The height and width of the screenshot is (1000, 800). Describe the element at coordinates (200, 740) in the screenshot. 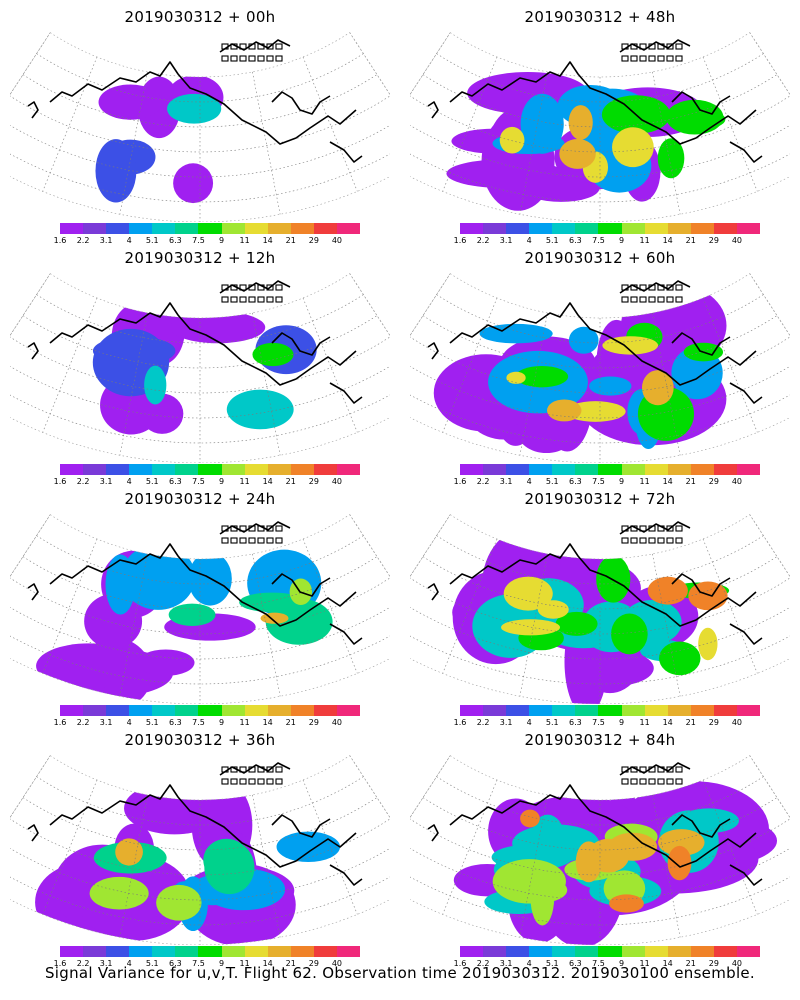

I see `panel-title: 2019030312 + 36h` at that location.